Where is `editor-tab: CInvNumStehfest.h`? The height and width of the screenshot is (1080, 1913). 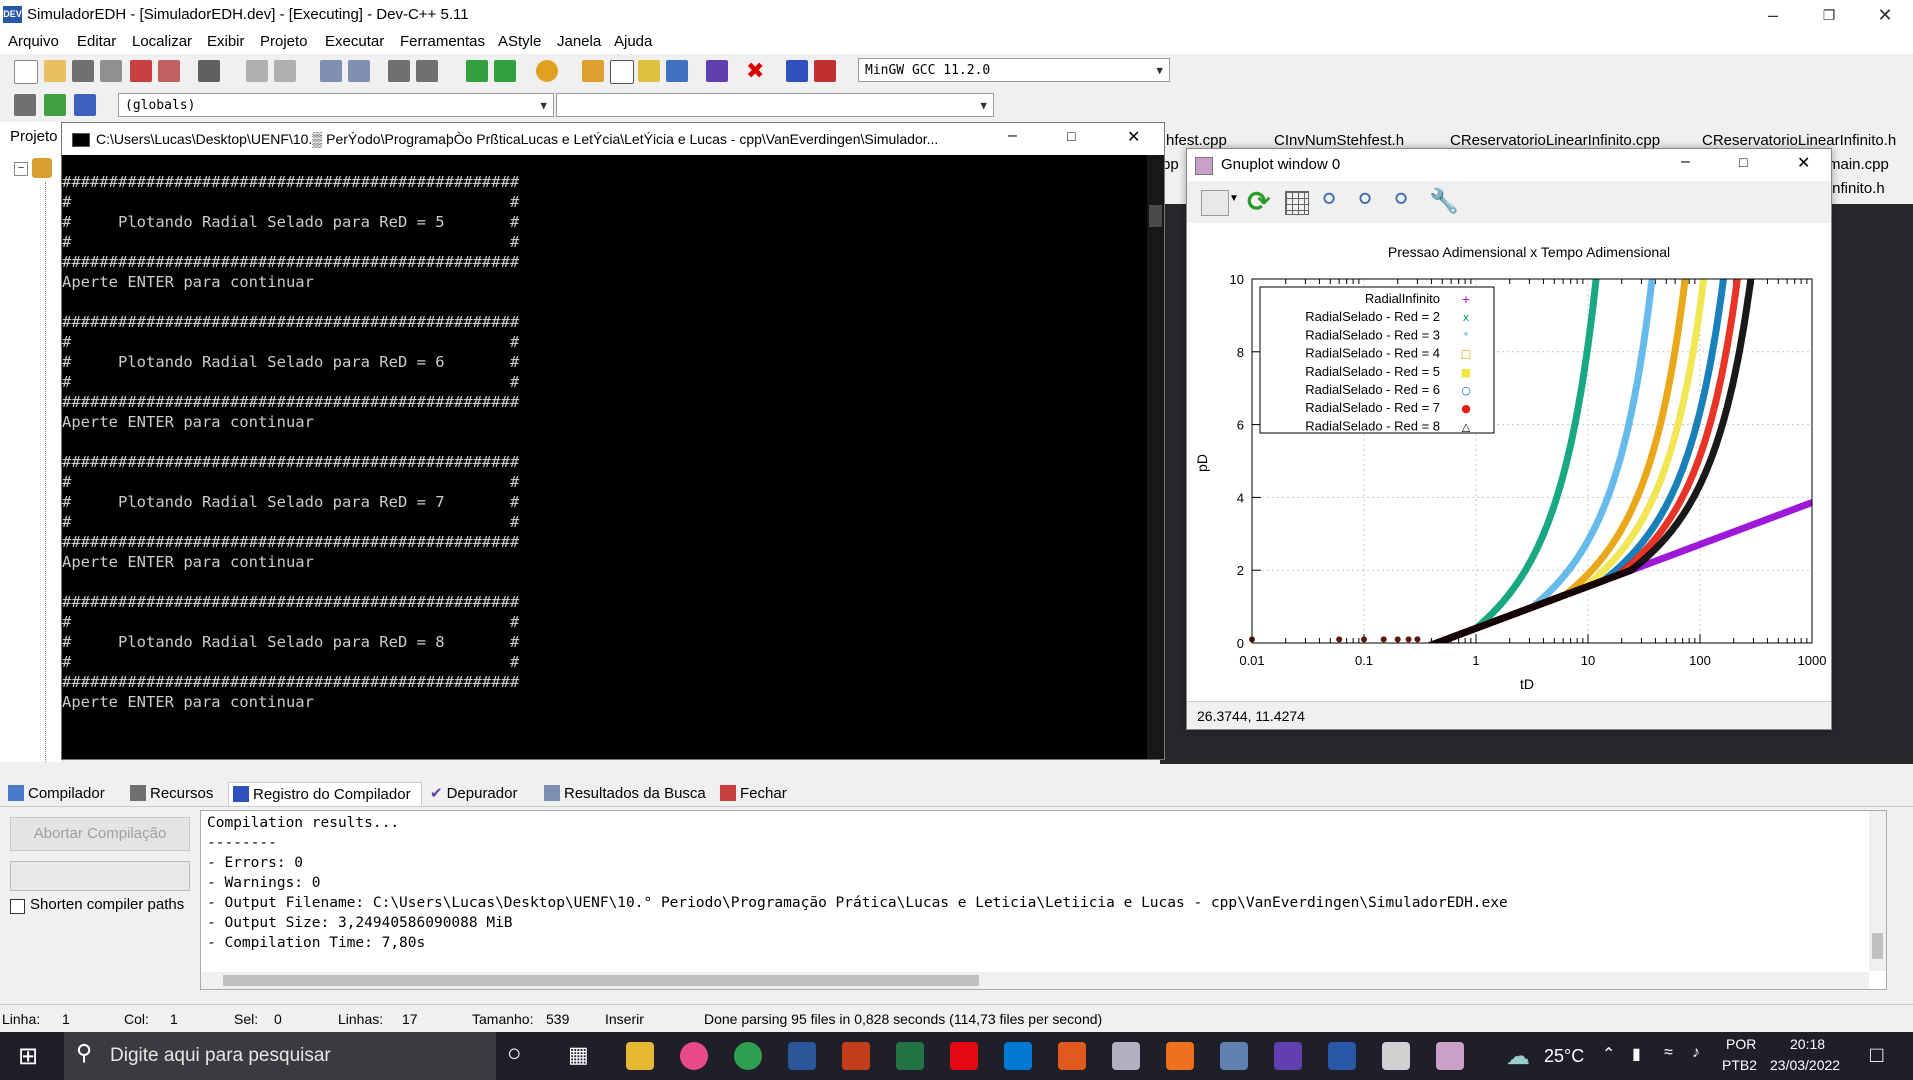
editor-tab: CInvNumStehfest.h is located at coordinates (1339, 140).